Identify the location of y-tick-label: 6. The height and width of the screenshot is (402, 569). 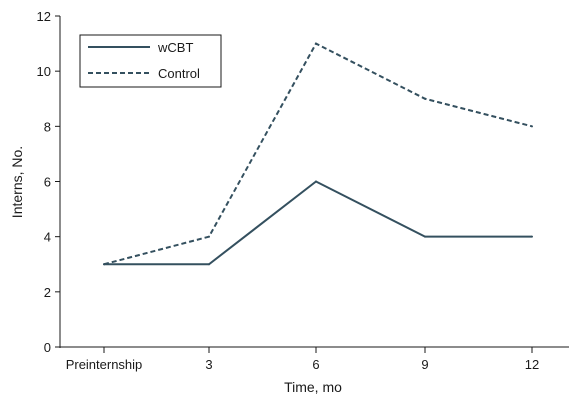
(47, 182).